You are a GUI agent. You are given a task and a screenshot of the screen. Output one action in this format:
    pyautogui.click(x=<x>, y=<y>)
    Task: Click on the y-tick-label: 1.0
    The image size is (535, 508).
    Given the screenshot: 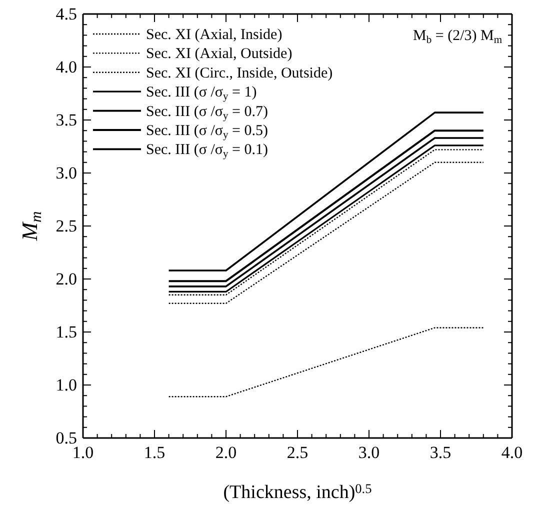 What is the action you would take?
    pyautogui.click(x=66, y=384)
    